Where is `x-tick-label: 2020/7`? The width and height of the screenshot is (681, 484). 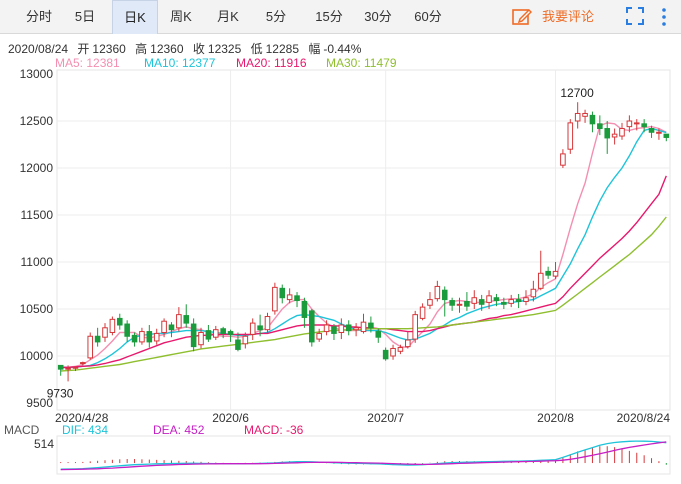 x-tick-label: 2020/7 is located at coordinates (385, 418).